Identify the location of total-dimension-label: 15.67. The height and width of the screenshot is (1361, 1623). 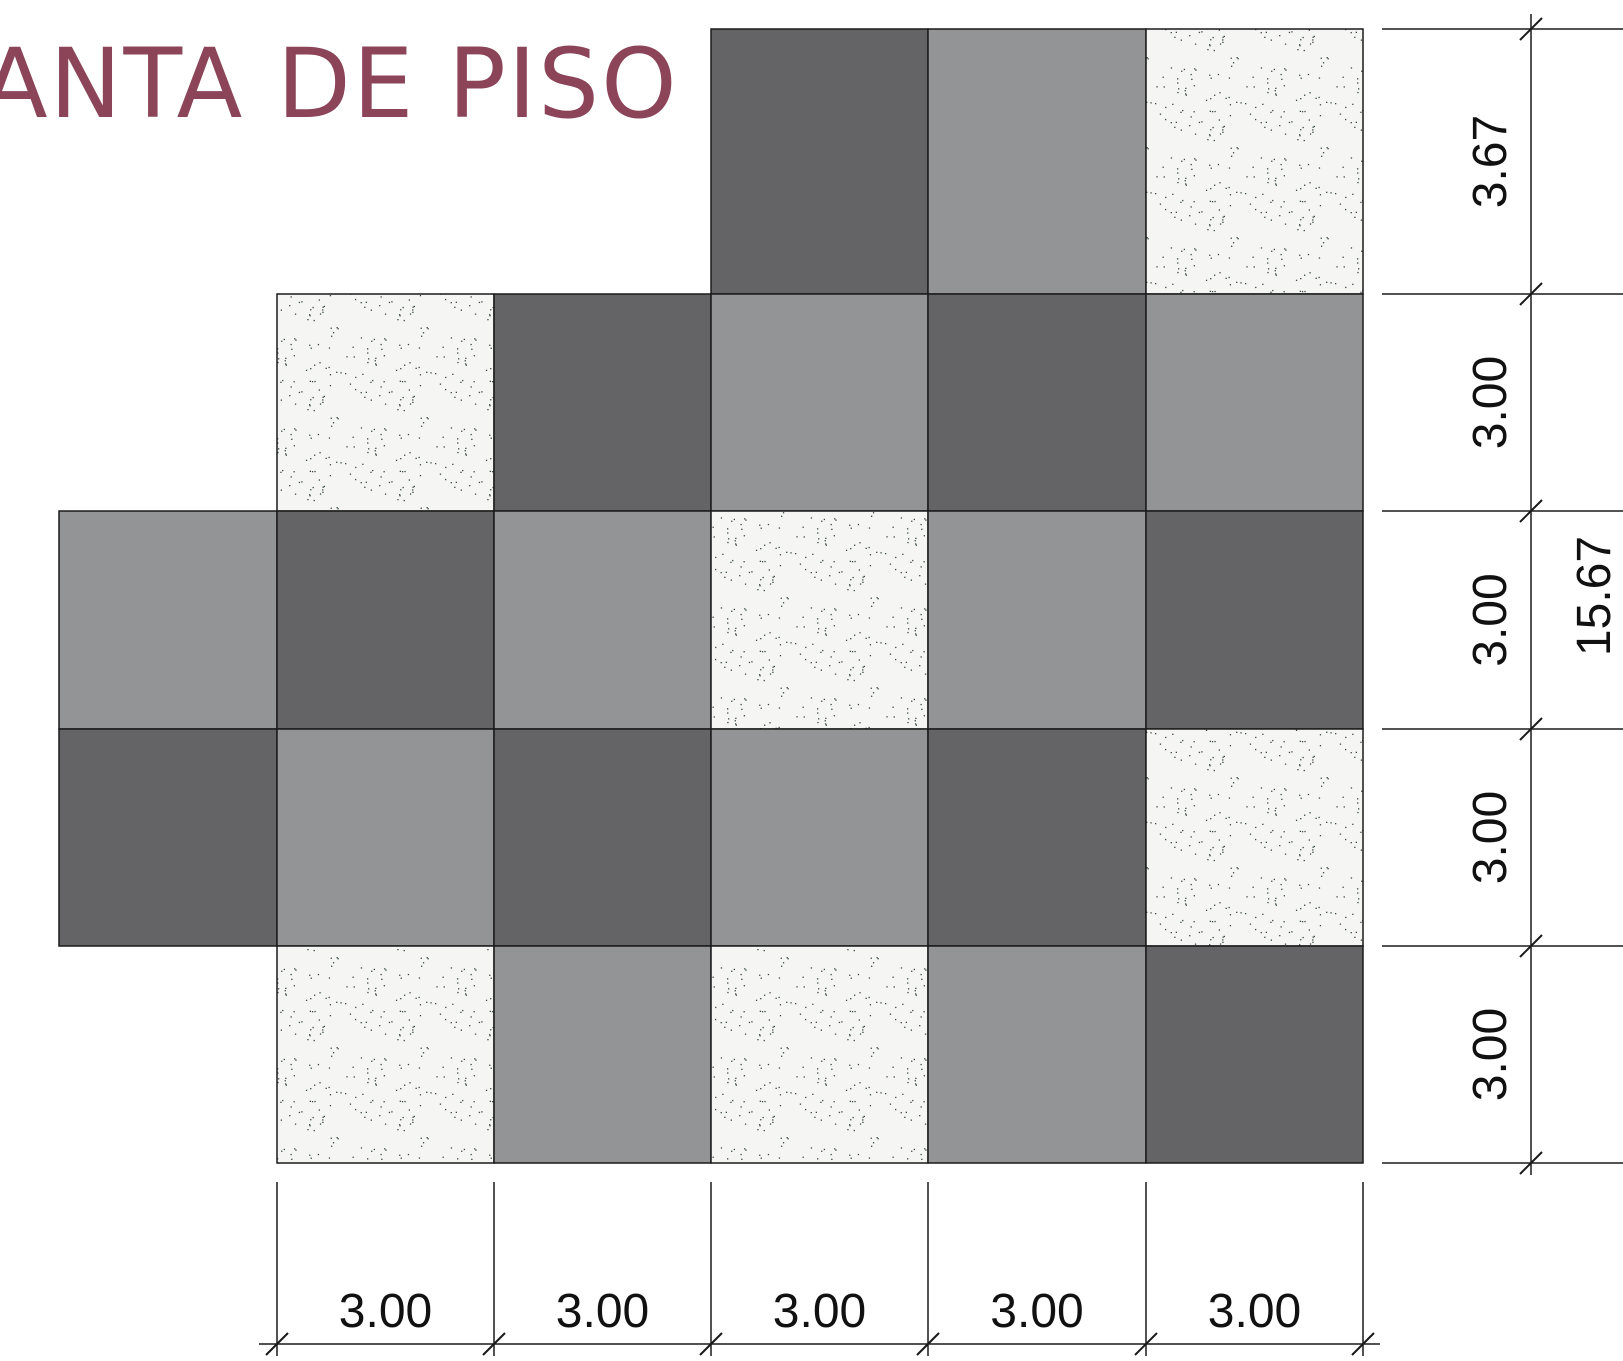
(1594, 596).